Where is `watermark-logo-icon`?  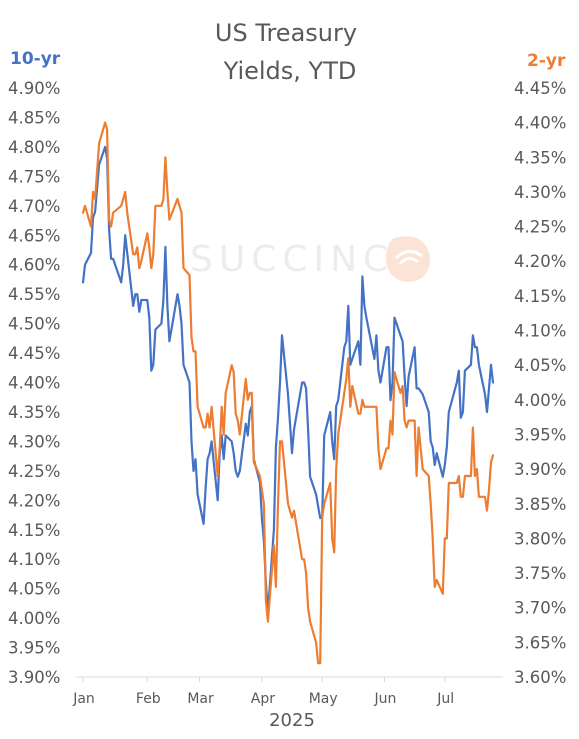 watermark-logo-icon is located at coordinates (408, 259).